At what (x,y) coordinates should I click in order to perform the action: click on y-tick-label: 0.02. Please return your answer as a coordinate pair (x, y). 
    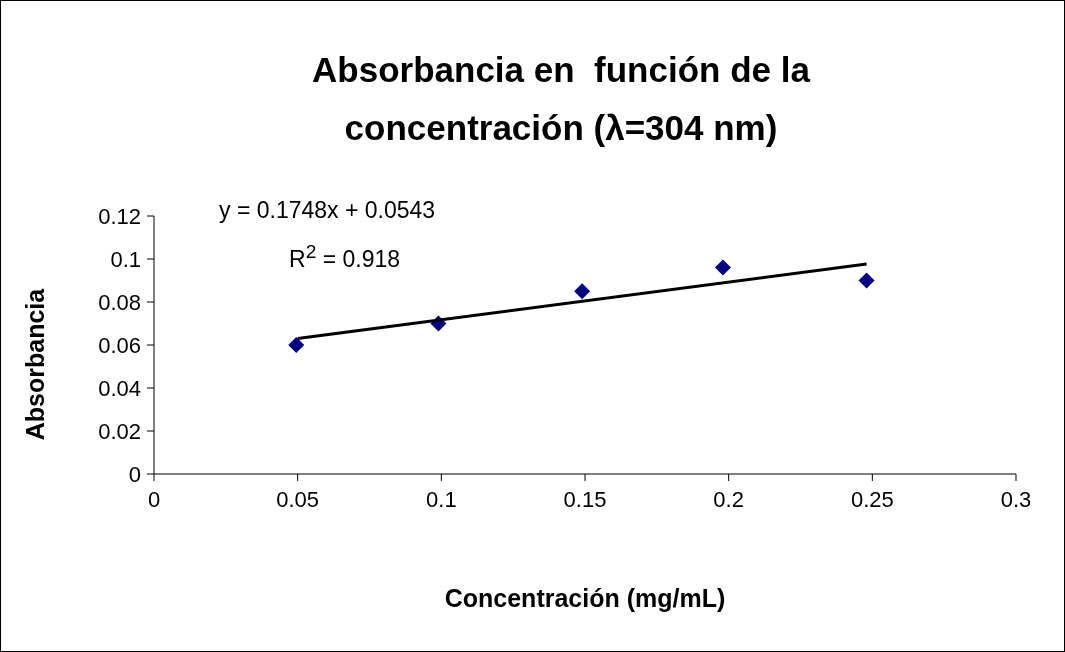
    Looking at the image, I should click on (119, 431).